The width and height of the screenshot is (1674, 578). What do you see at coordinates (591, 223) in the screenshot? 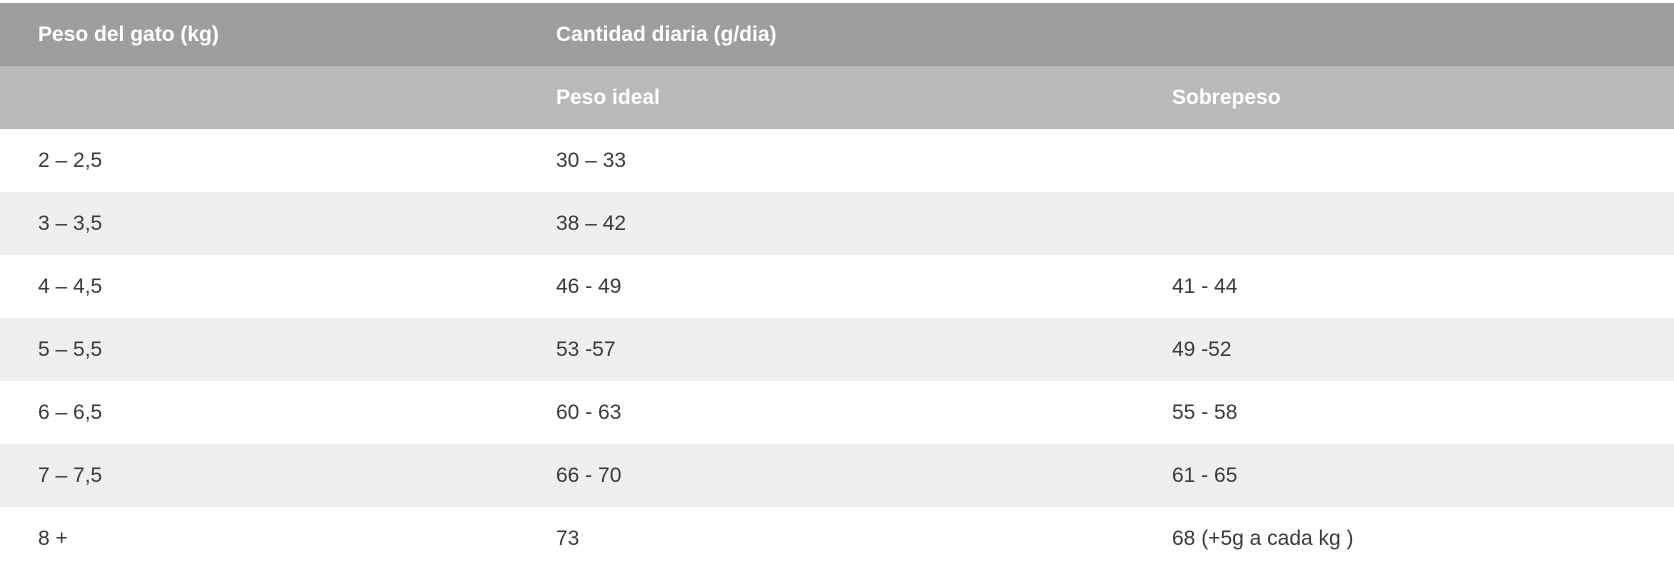
I see `cell-ideal: 38 – 42` at bounding box center [591, 223].